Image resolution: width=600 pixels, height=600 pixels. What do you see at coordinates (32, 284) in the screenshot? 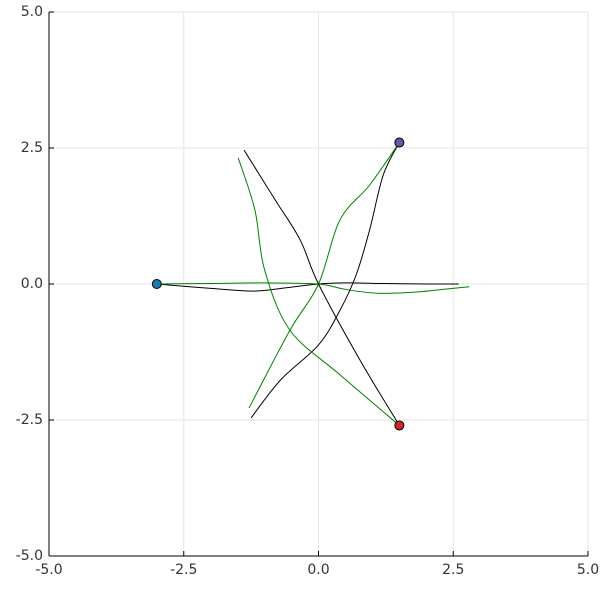
I see `y-tick-label: 0.0` at bounding box center [32, 284].